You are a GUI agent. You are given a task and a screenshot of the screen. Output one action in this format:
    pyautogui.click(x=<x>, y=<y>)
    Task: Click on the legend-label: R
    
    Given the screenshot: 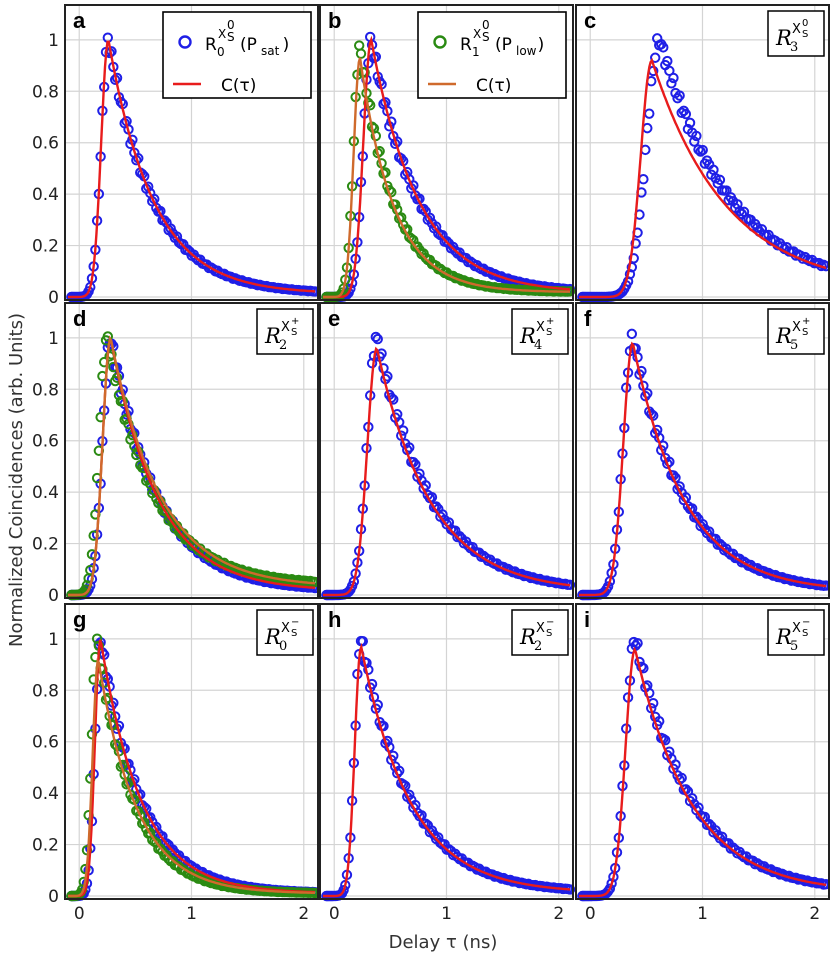 What is the action you would take?
    pyautogui.click(x=466, y=45)
    